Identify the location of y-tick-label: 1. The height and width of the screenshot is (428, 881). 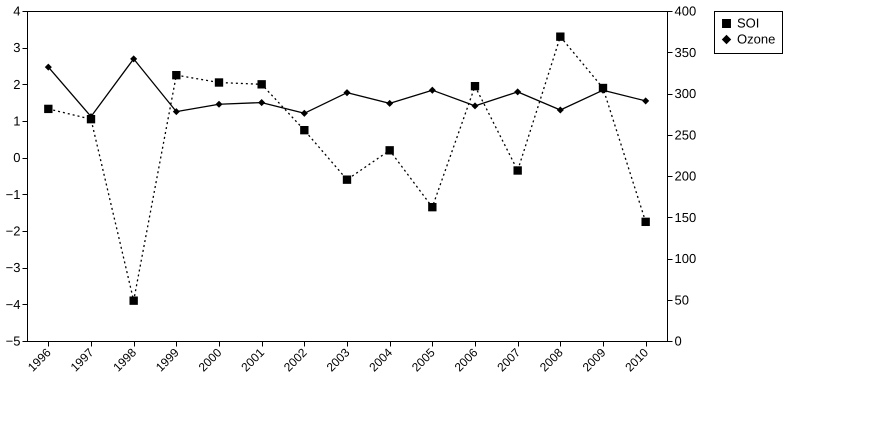
(16, 121).